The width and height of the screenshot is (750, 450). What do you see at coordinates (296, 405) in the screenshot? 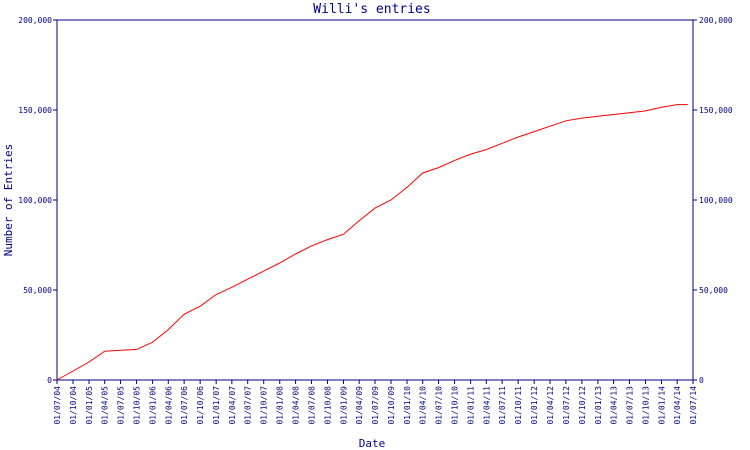
I see `x-tick-label: 01/04/08` at bounding box center [296, 405].